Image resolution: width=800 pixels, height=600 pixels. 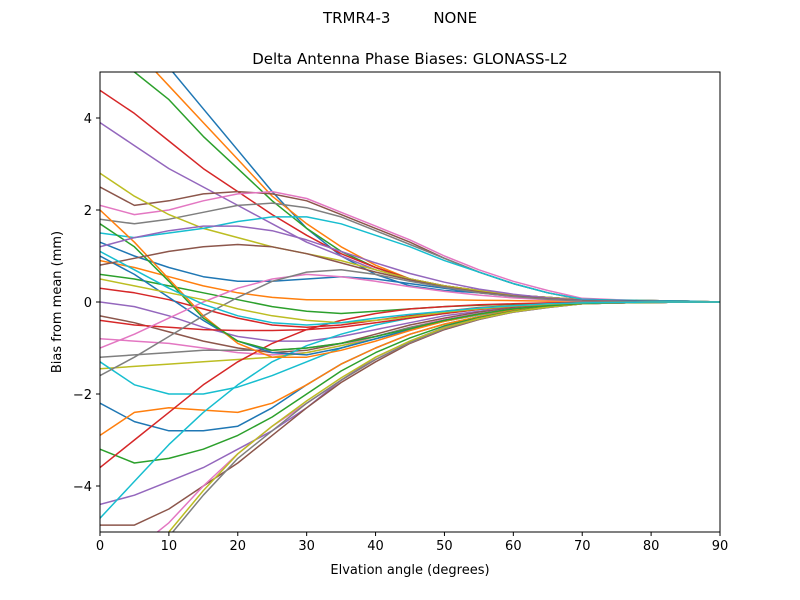 I want to click on x-tick-label: 50, so click(x=444, y=546).